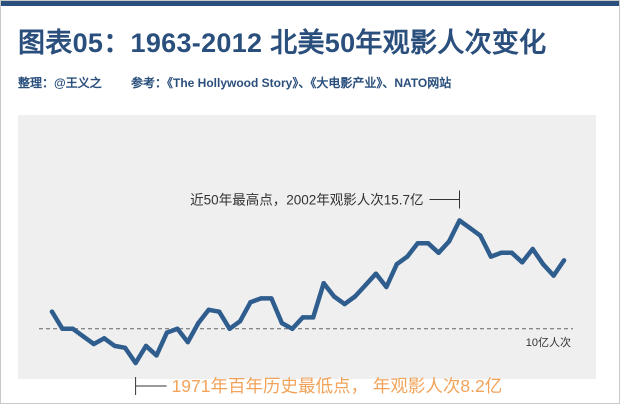  I want to click on data-point-1971, so click(135, 363).